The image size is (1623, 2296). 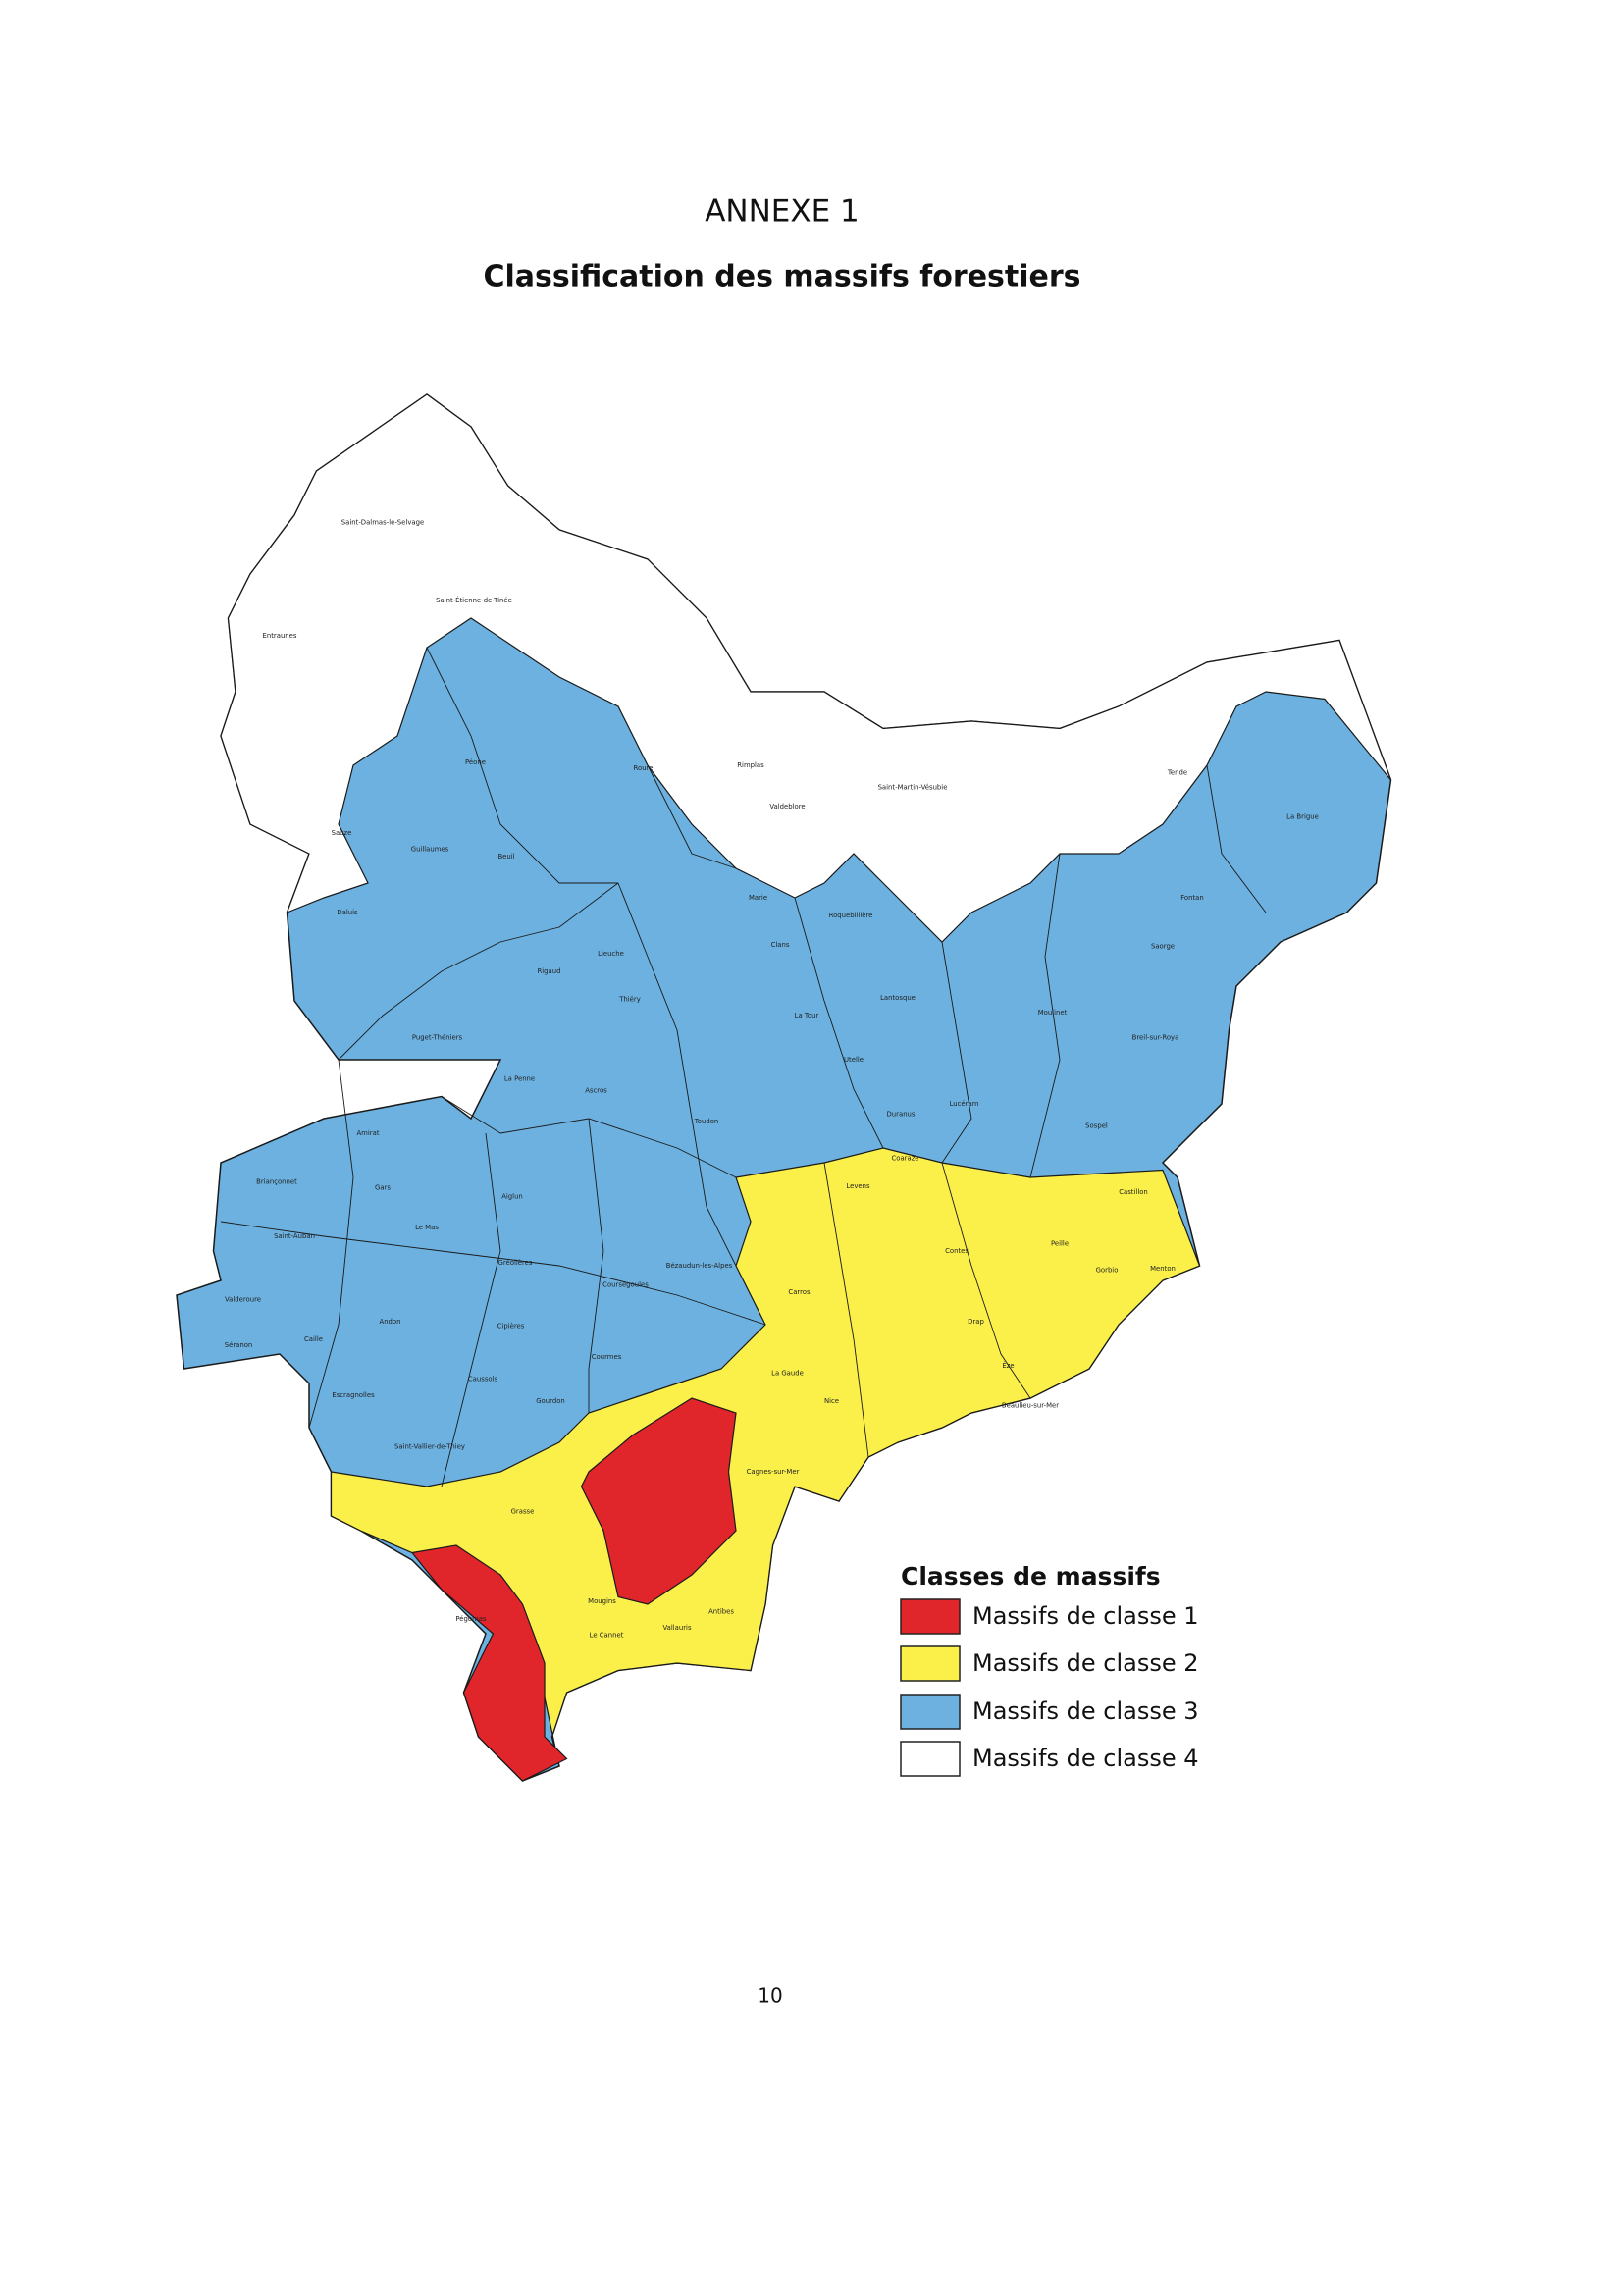 I want to click on legend-label: Massifs de classe 4, so click(x=1085, y=1758).